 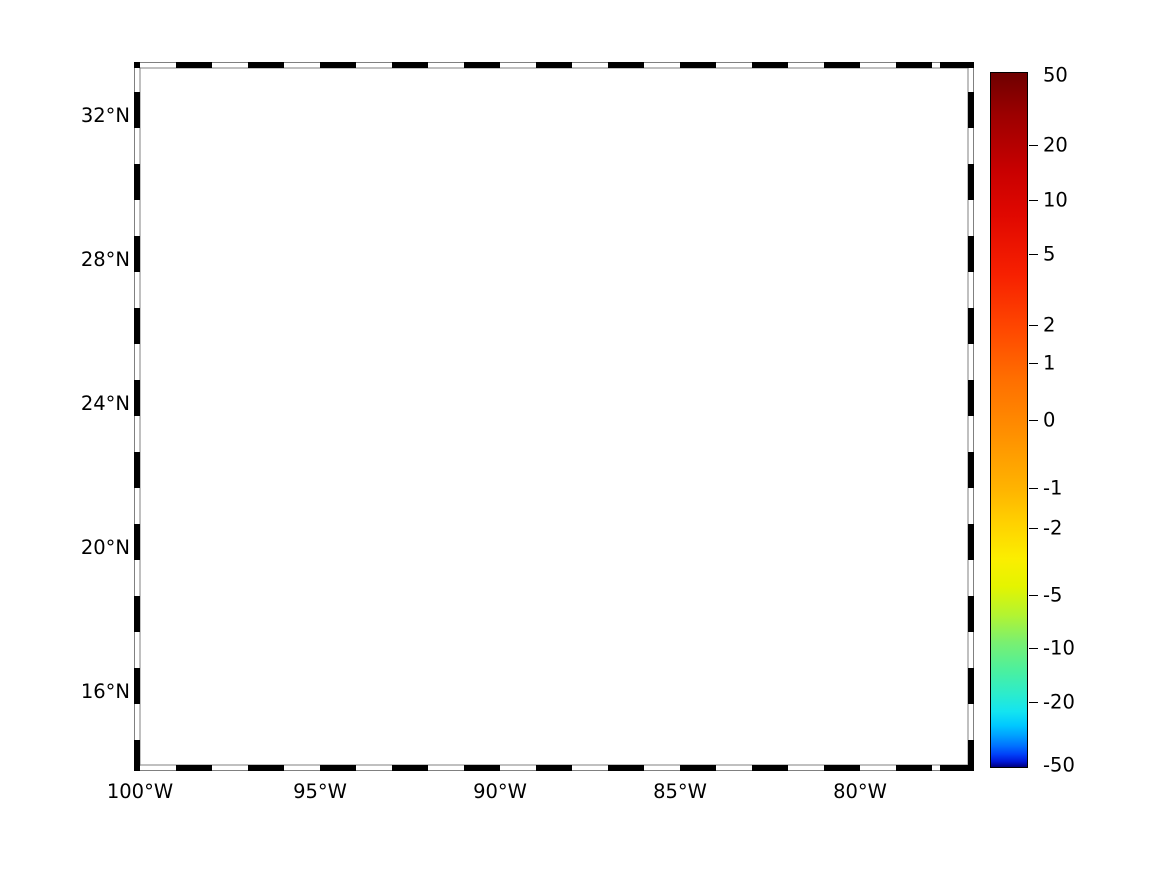 I want to click on colorbar-gradient, so click(x=1009, y=420).